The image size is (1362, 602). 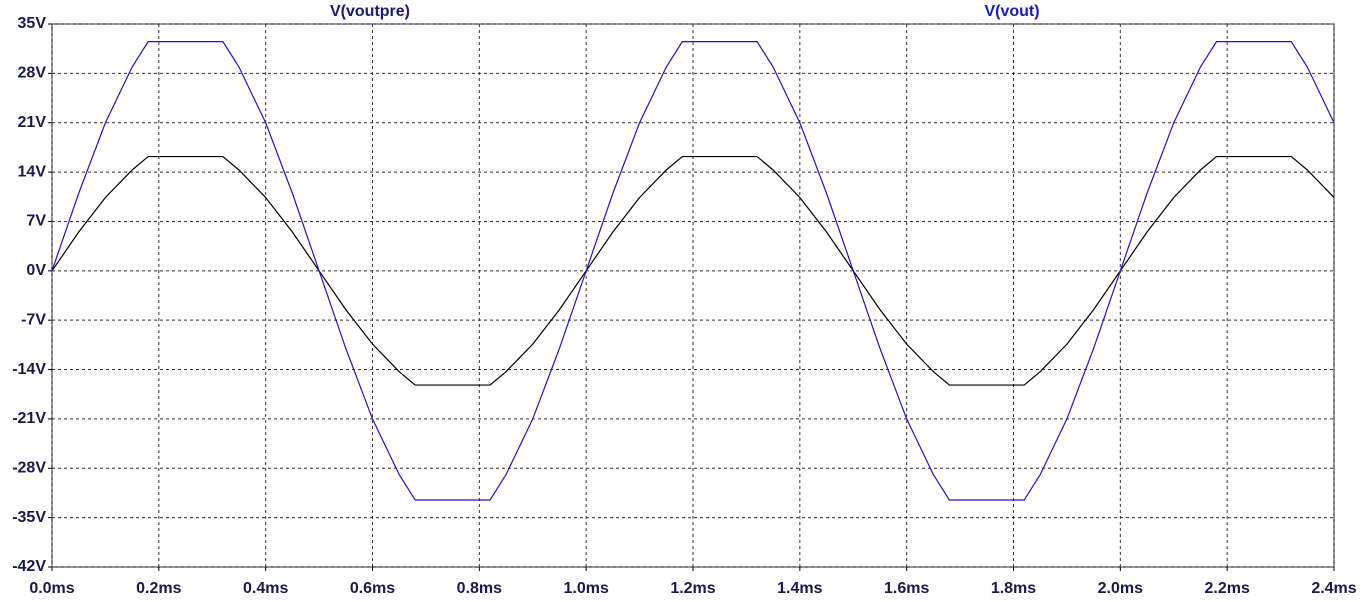 I want to click on y-tick-label: 7V, so click(x=36, y=221).